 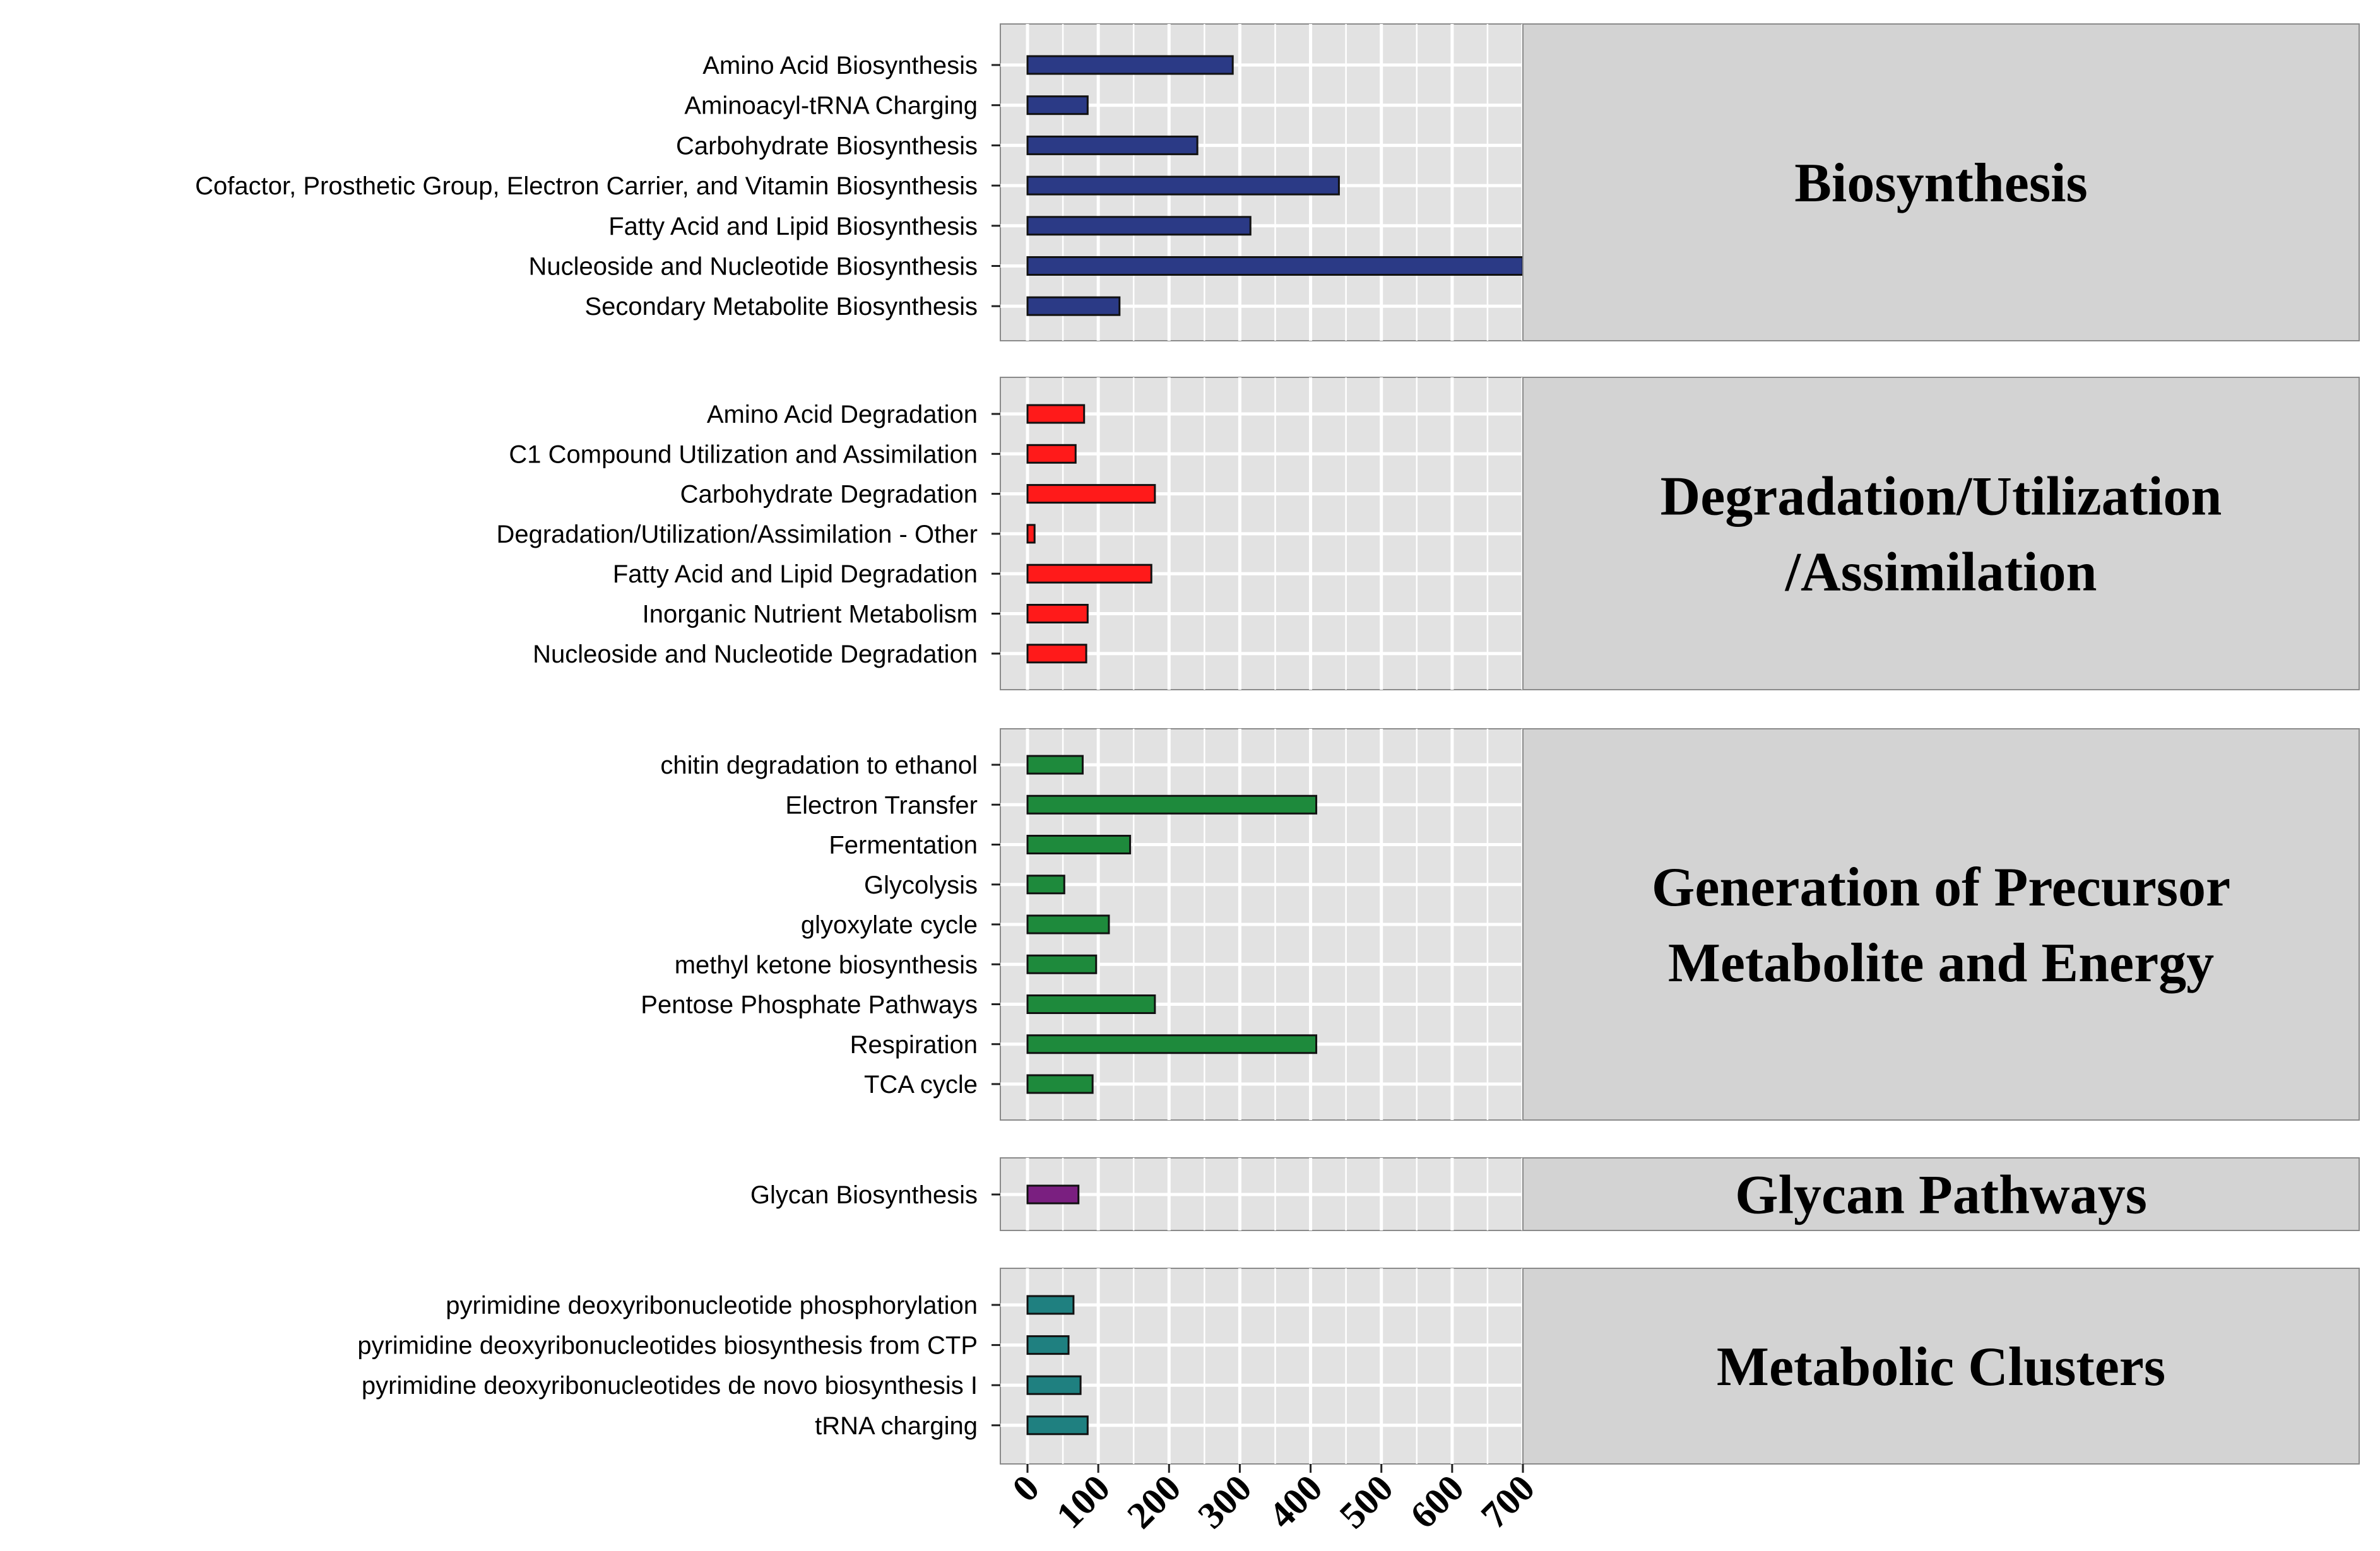 I want to click on group-3-strip-label: Generation of Precursor, so click(x=1941, y=887).